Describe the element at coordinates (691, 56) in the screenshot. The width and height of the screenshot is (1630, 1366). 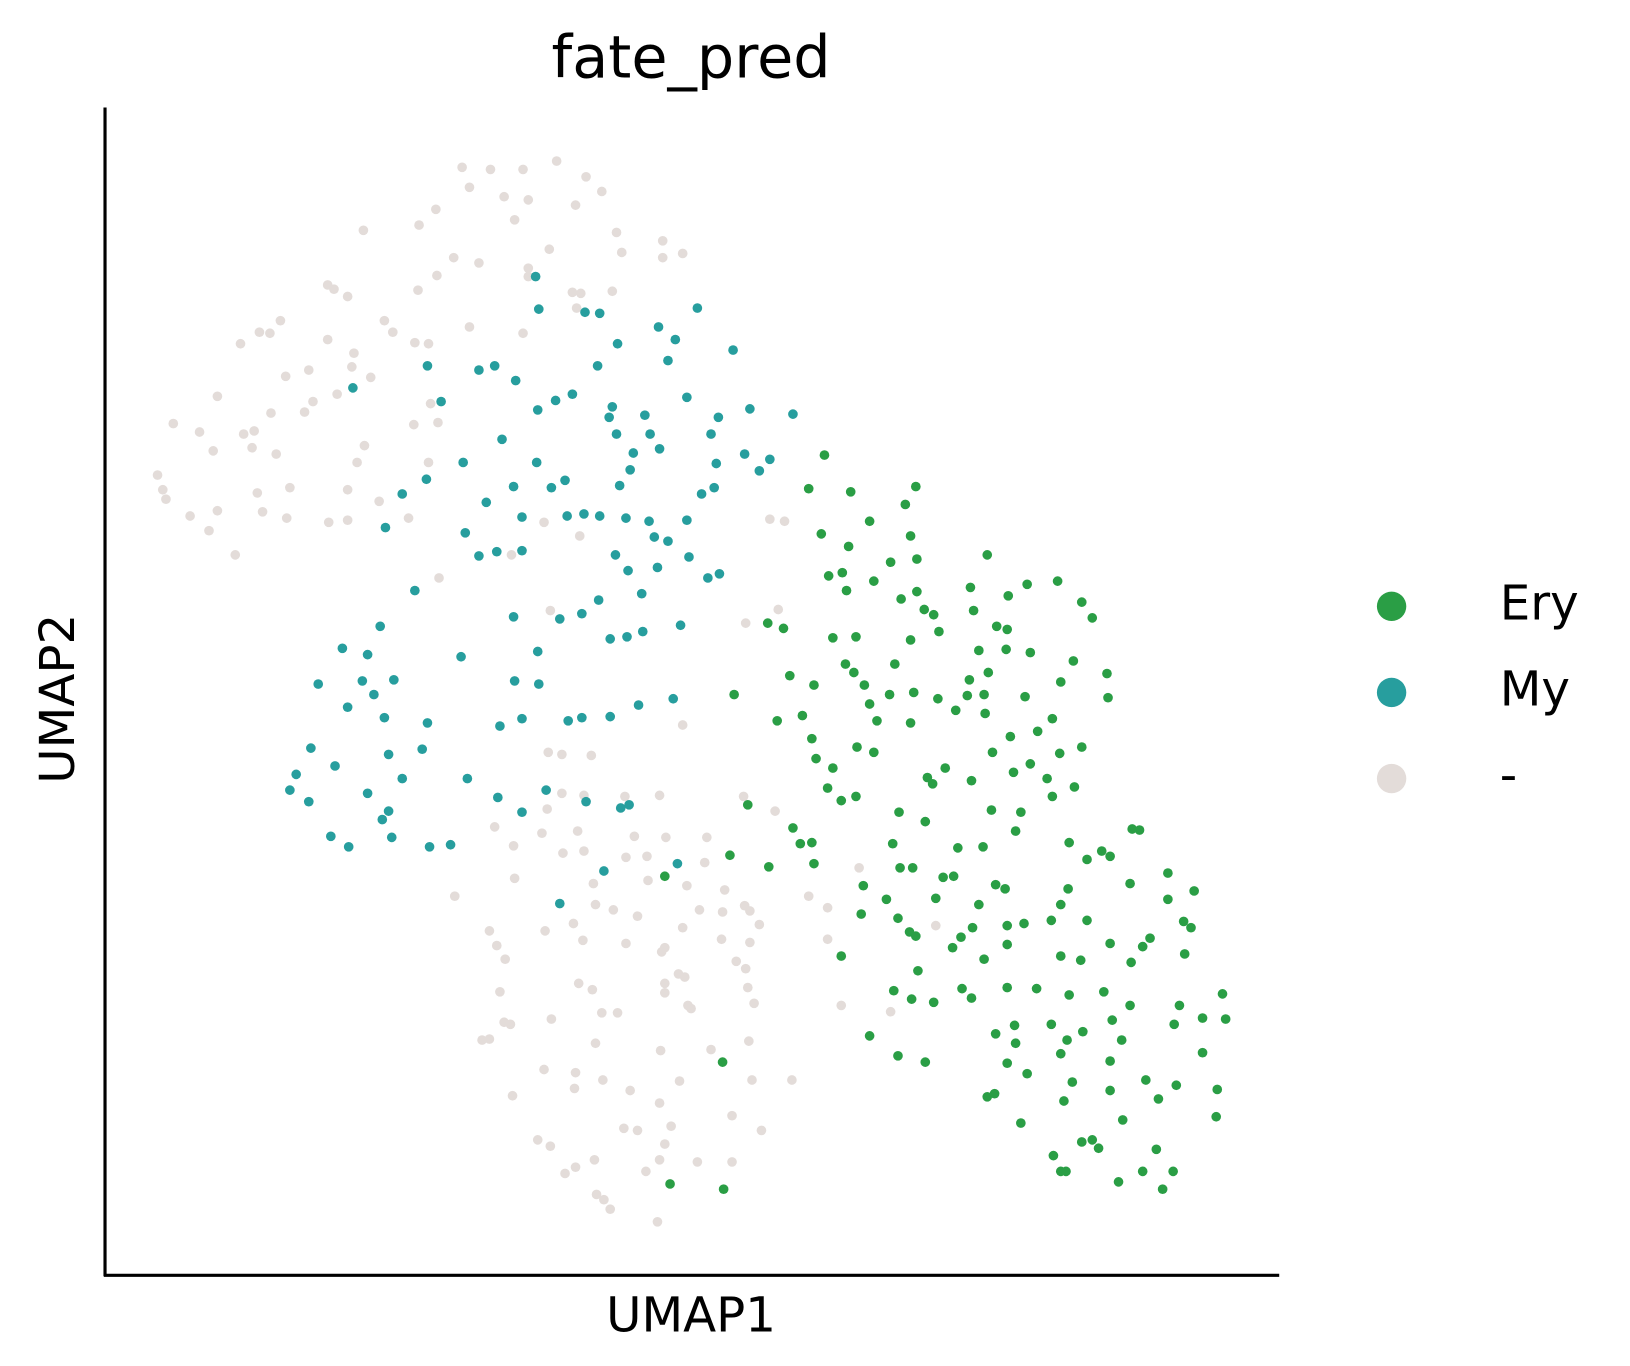
I see `chart-title: fate_pred` at that location.